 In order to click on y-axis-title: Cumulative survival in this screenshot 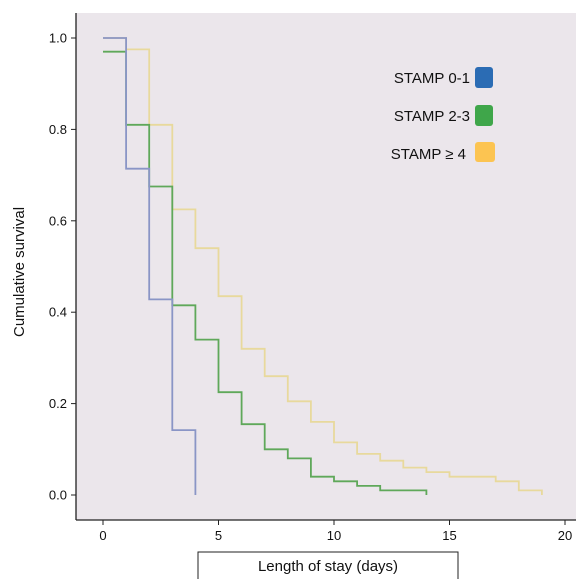, I will do `click(19, 272)`.